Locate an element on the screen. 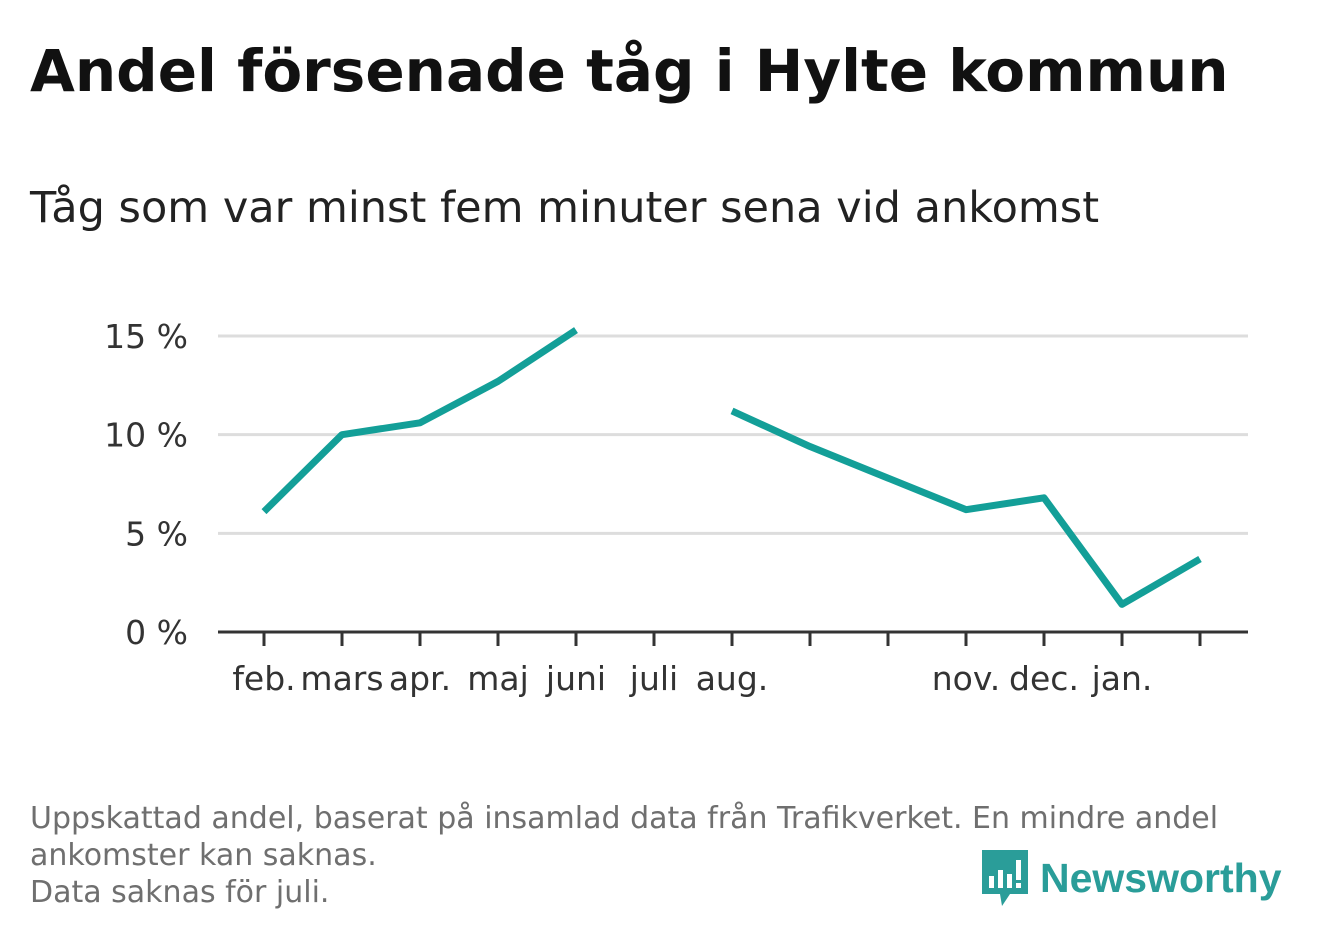  chart-title: Andel försenade tåg i Hylte kommun is located at coordinates (629, 71).